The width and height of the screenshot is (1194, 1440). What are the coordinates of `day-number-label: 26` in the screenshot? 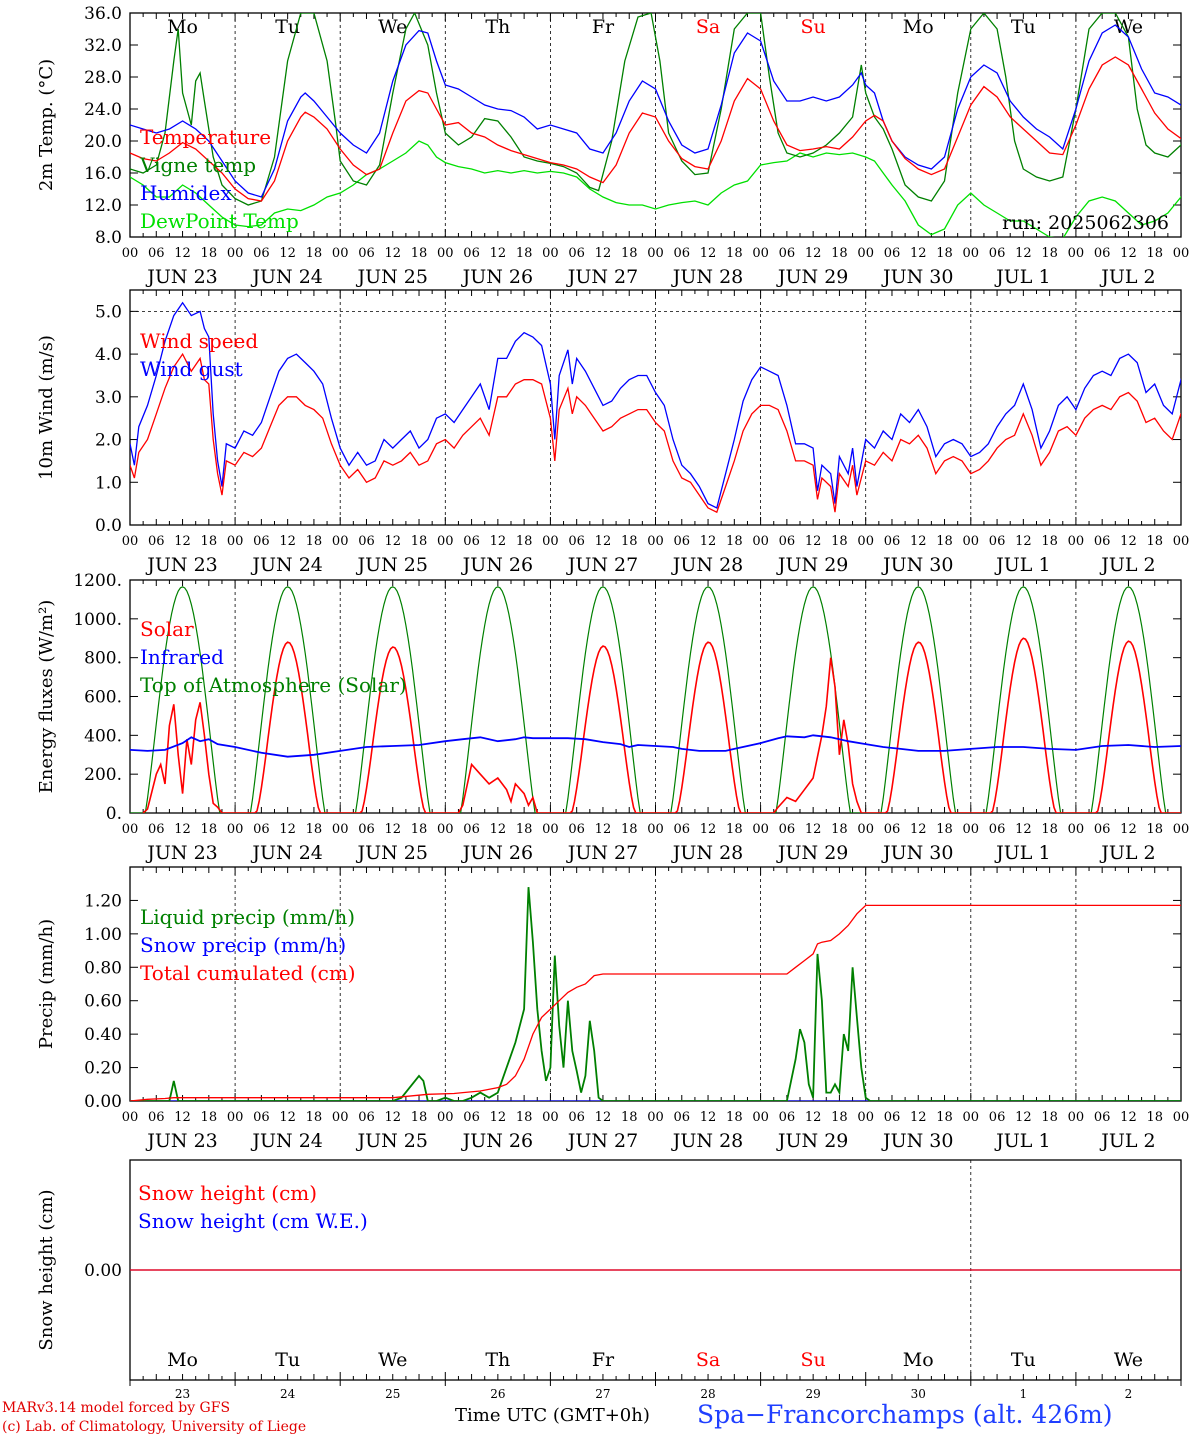 It's located at (497, 1394).